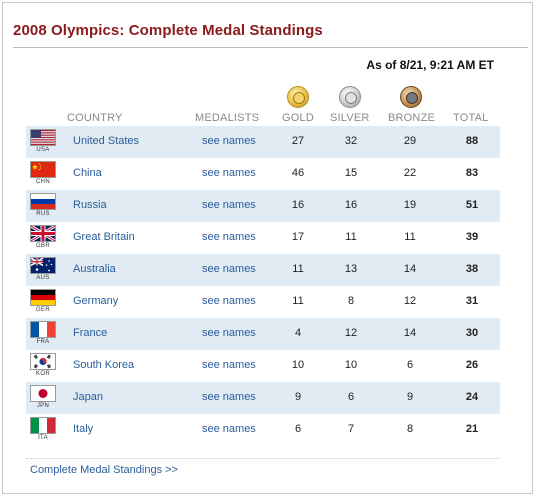 The width and height of the screenshot is (537, 498). Describe the element at coordinates (350, 97) in the screenshot. I see `silver-medal-icon` at that location.